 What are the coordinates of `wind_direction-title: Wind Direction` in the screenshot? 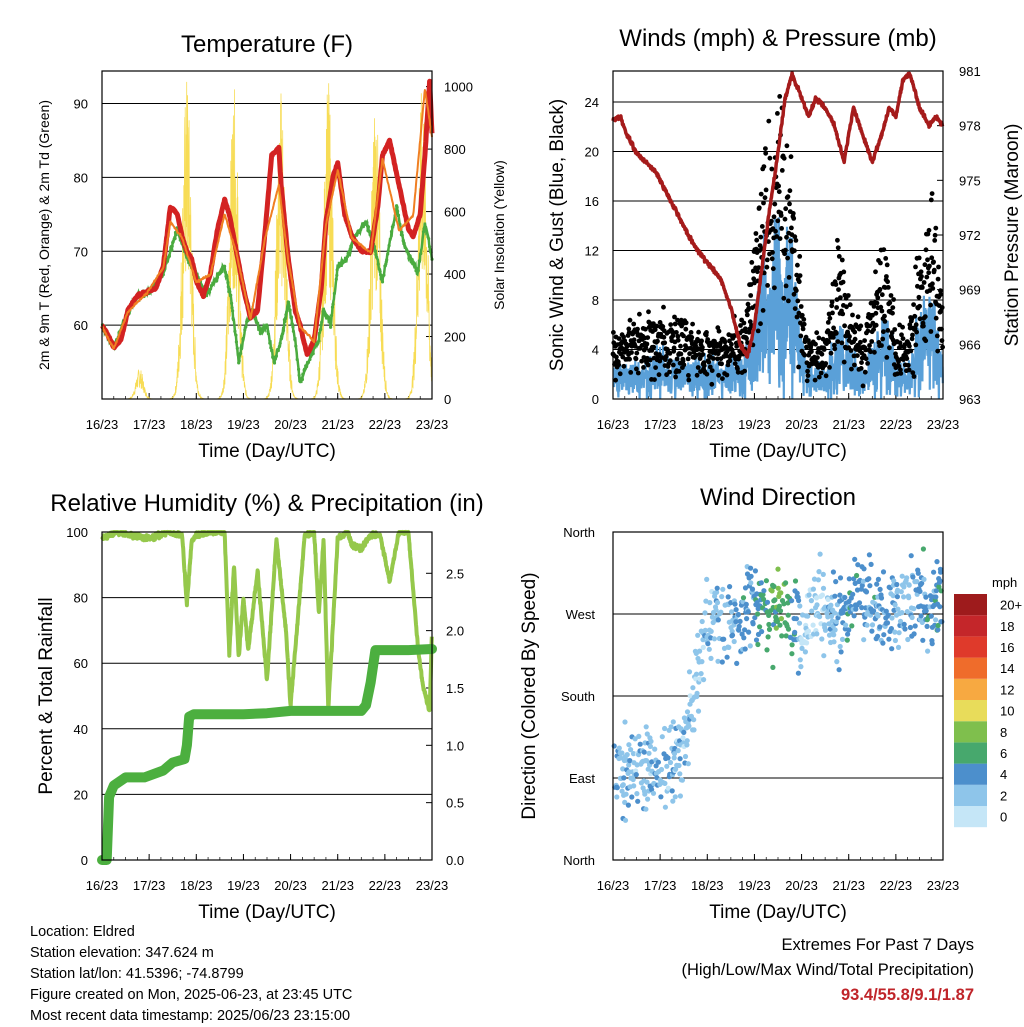 It's located at (778, 497).